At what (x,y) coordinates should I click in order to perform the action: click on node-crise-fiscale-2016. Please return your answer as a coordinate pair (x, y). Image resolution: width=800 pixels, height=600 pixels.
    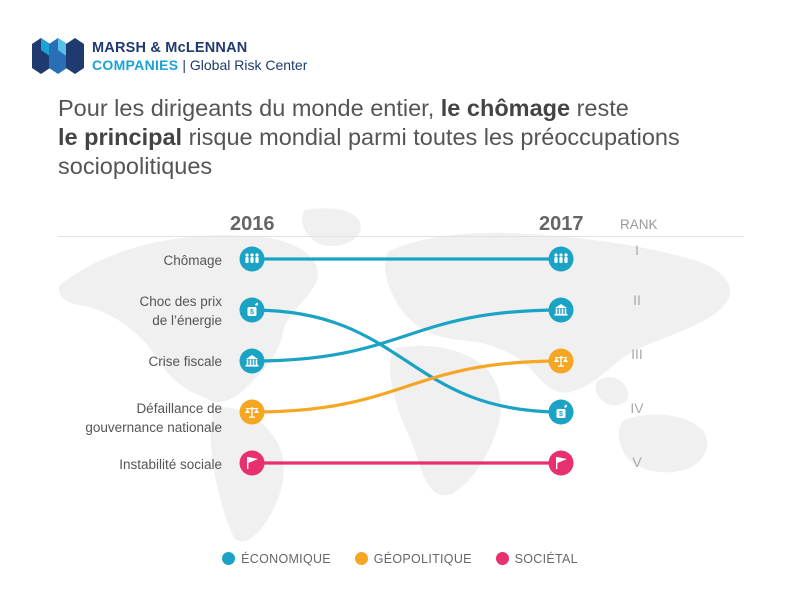
    Looking at the image, I should click on (252, 361).